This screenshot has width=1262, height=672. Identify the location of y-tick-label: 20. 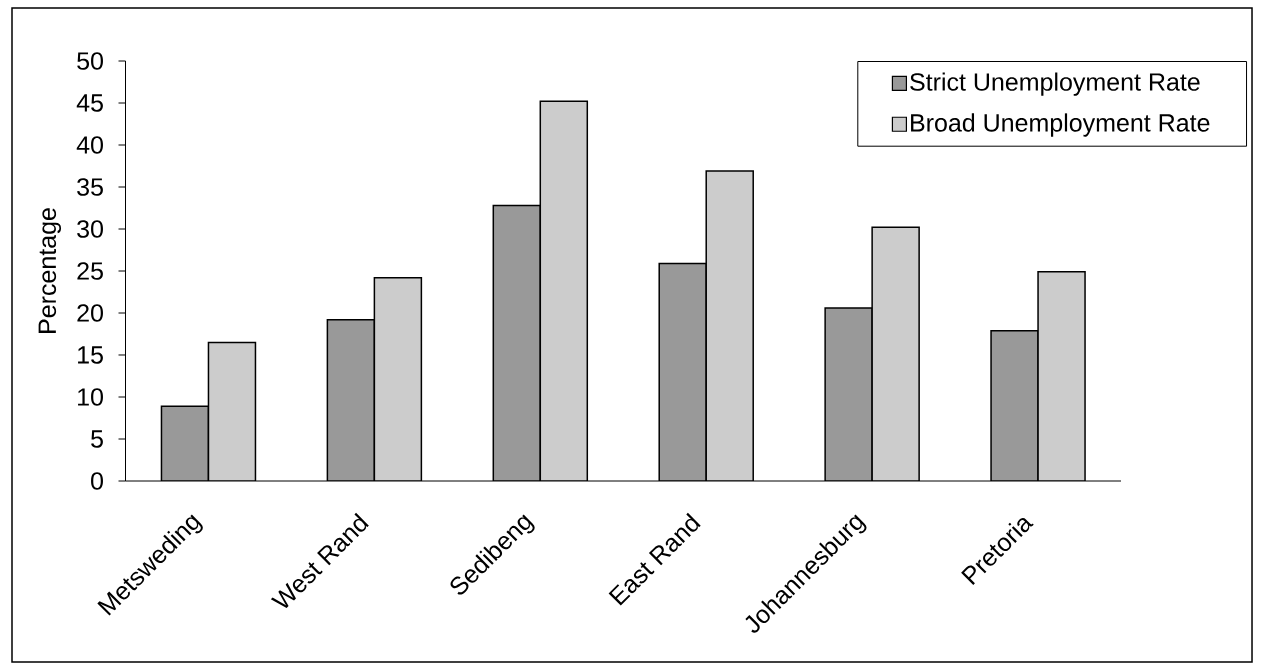
(90, 313).